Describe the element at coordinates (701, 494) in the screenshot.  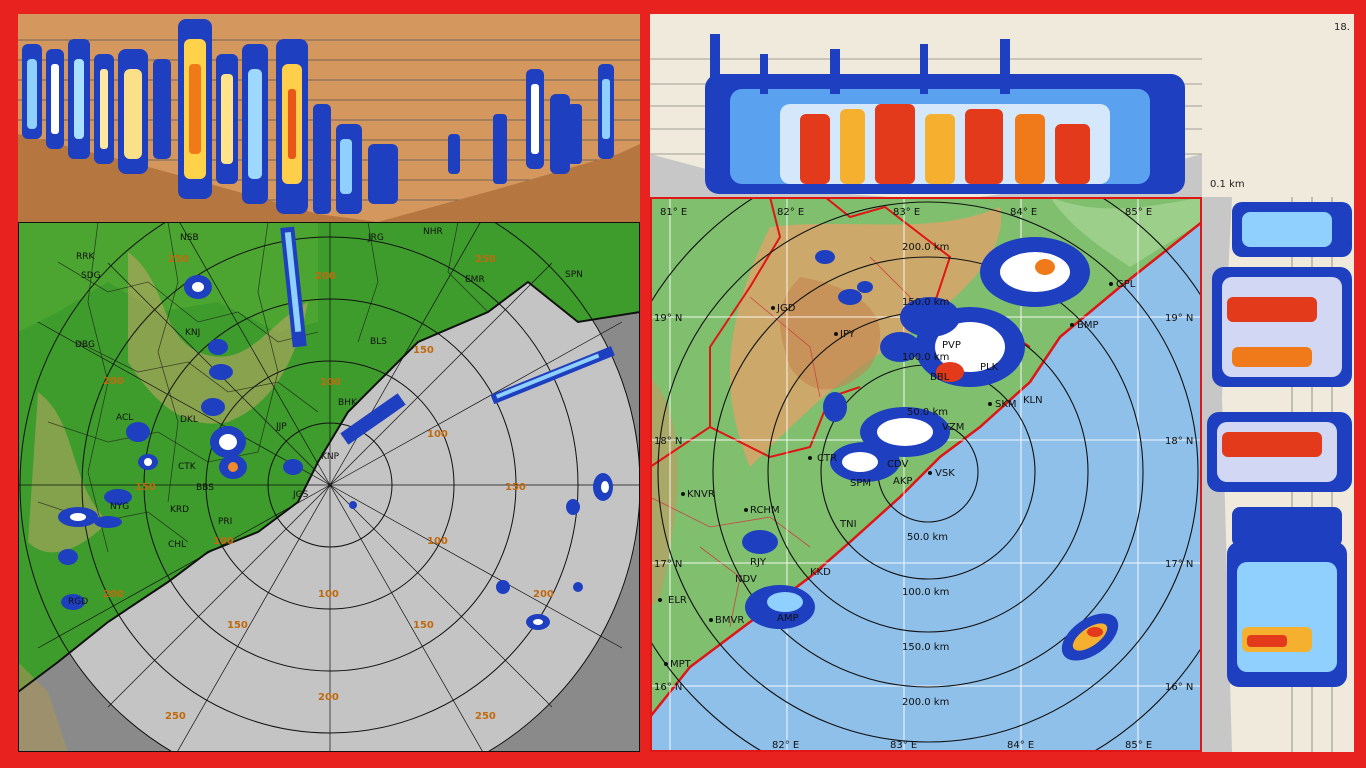
I see `place-label: KNVR` at that location.